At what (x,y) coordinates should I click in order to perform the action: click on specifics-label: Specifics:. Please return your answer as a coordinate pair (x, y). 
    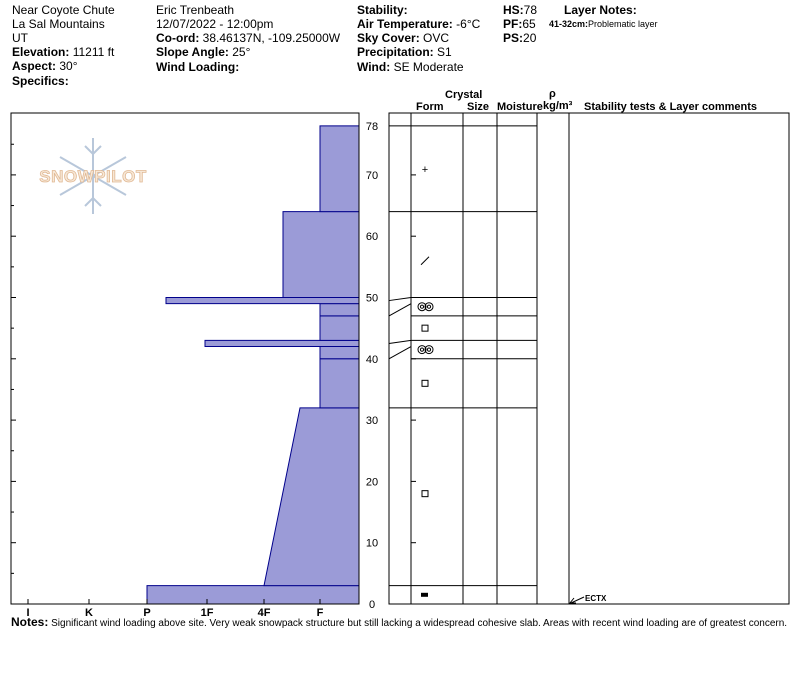
    Looking at the image, I should click on (40, 81).